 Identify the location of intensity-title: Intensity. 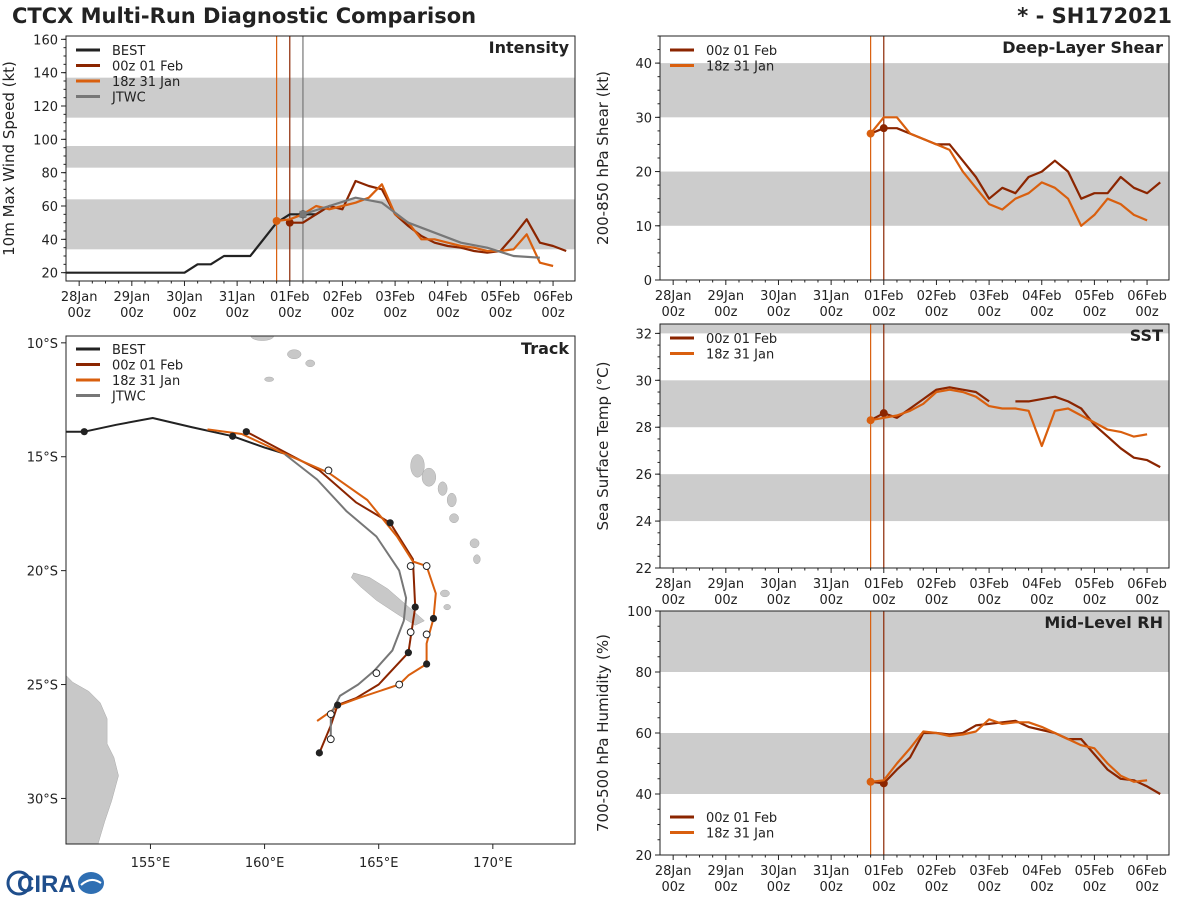
(529, 47).